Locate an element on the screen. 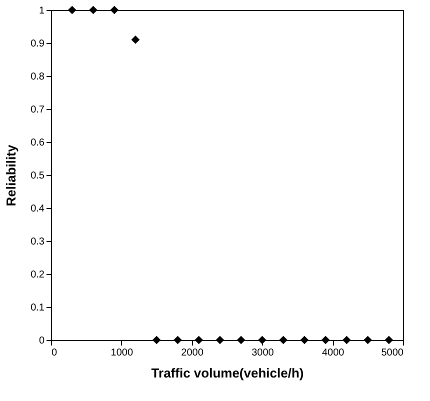 The width and height of the screenshot is (430, 401). x-tick-label: 0 is located at coordinates (55, 353).